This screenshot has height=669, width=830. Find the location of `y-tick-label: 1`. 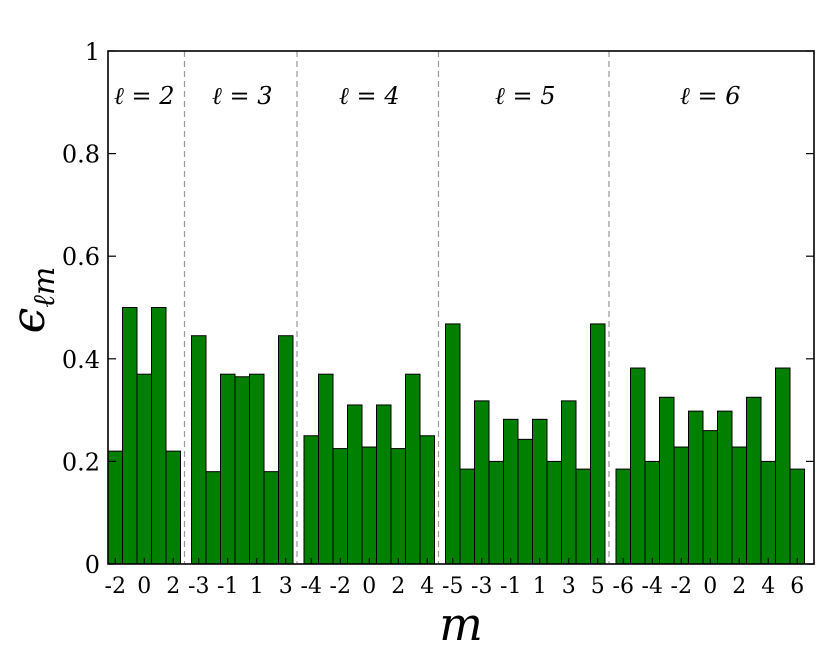

y-tick-label: 1 is located at coordinates (92, 52).